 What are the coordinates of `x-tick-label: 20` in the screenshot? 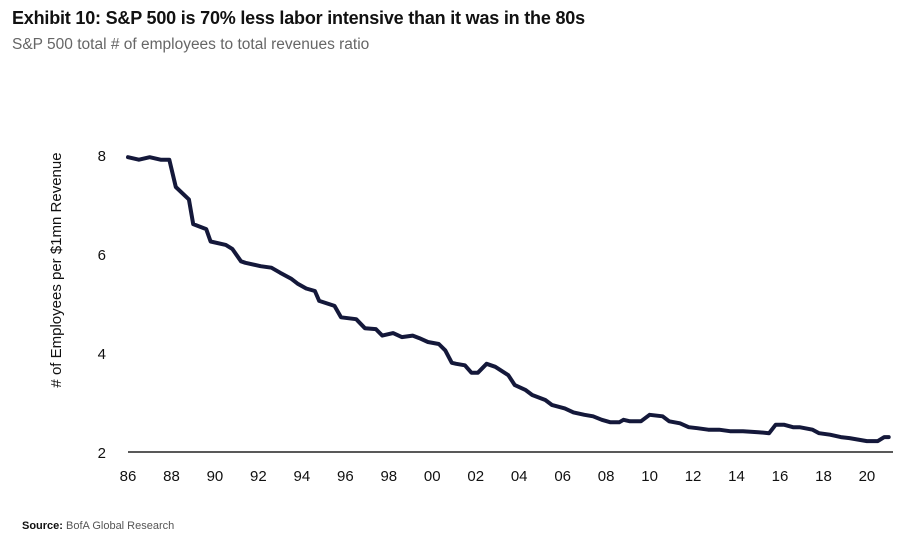 It's located at (867, 476).